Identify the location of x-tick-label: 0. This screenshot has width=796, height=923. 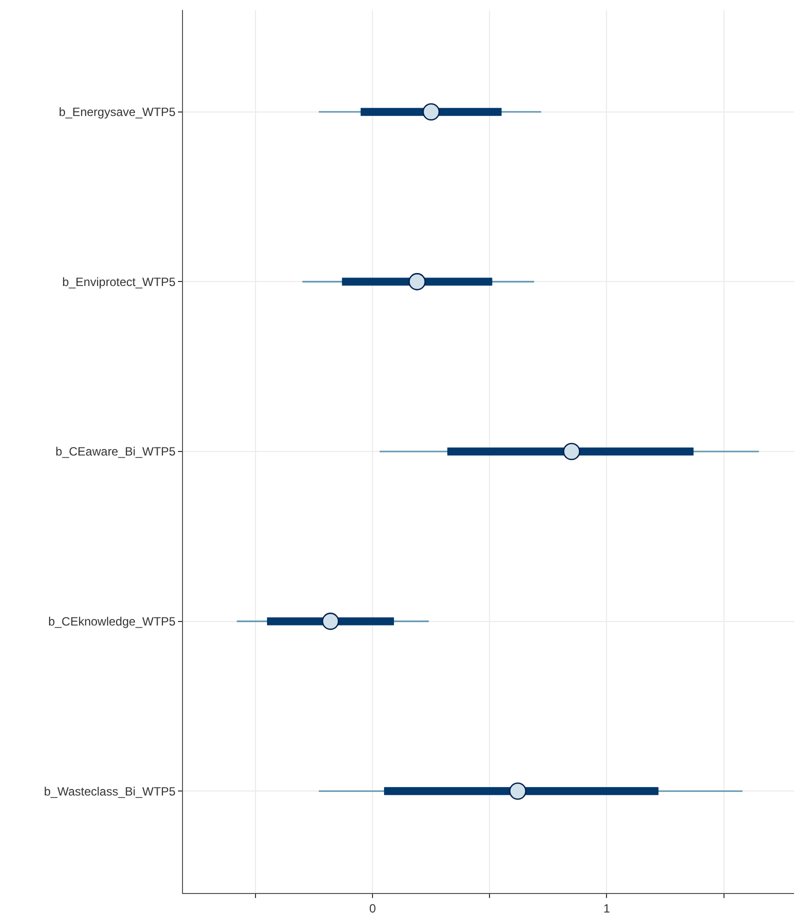
(372, 908).